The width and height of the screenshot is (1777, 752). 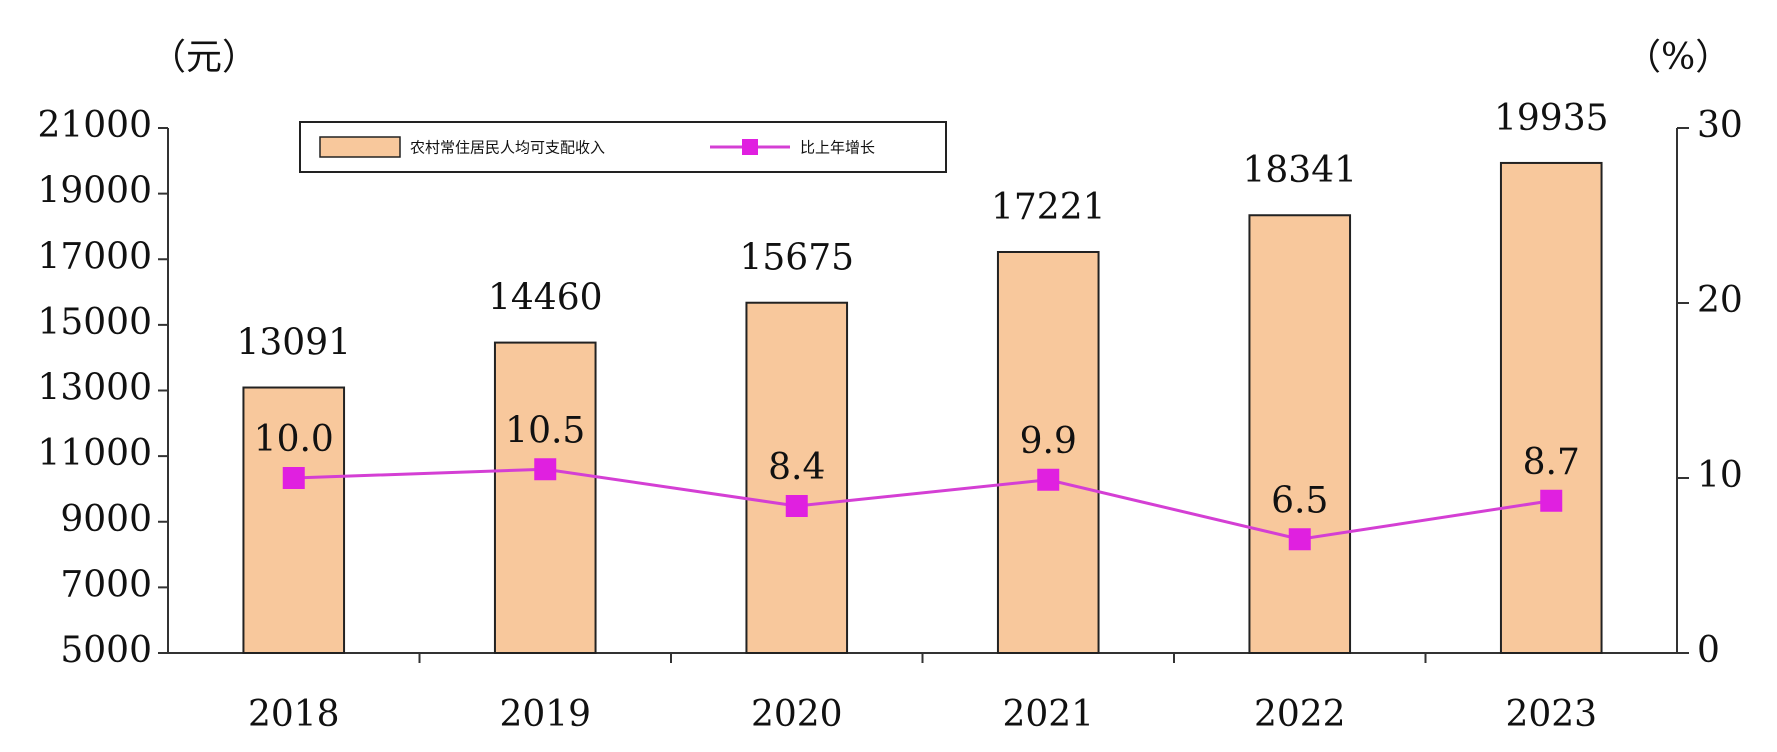 I want to click on x-tick-label: 2023, so click(x=1551, y=714).